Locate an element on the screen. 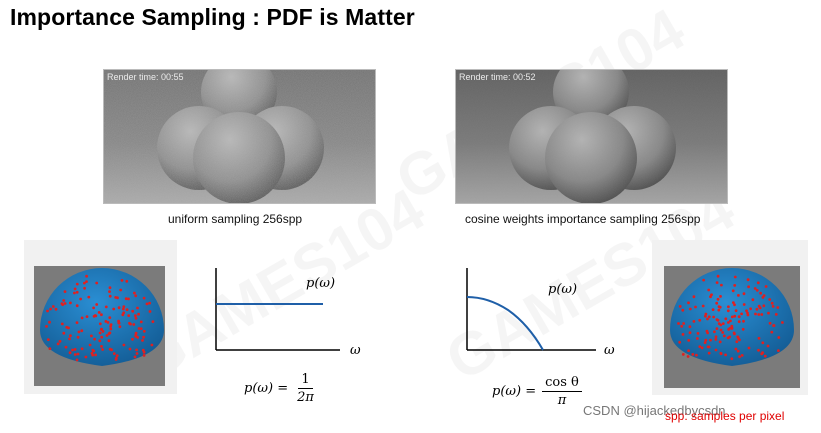 Image resolution: width=821 pixels, height=433 pixels. uniform-render-image: Render time: 00:55 is located at coordinates (239, 136).